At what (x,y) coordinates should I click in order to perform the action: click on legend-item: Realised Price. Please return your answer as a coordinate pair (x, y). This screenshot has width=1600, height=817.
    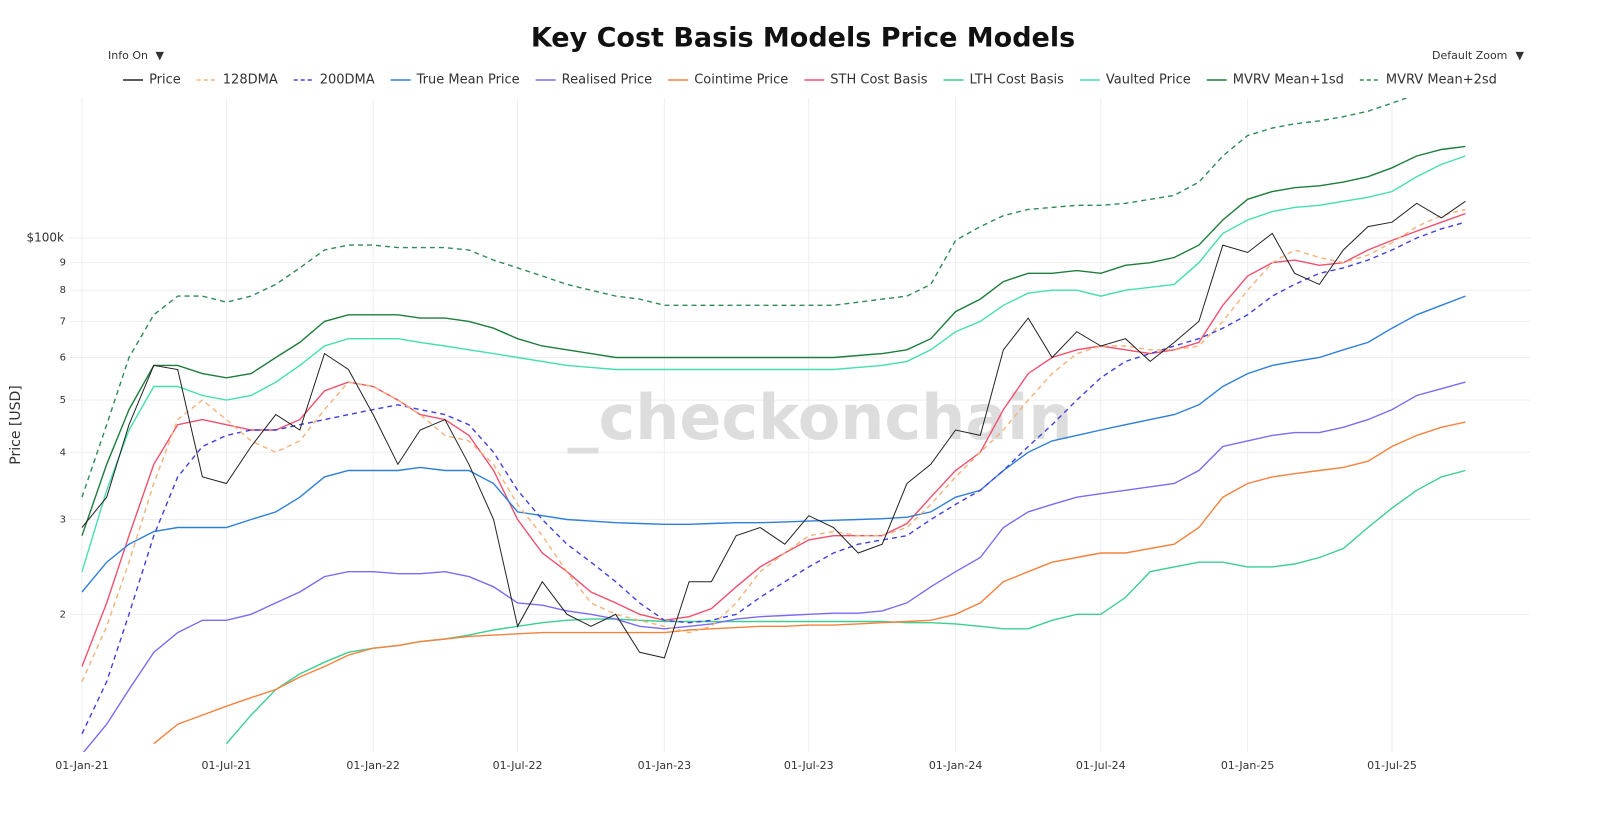
    Looking at the image, I should click on (594, 80).